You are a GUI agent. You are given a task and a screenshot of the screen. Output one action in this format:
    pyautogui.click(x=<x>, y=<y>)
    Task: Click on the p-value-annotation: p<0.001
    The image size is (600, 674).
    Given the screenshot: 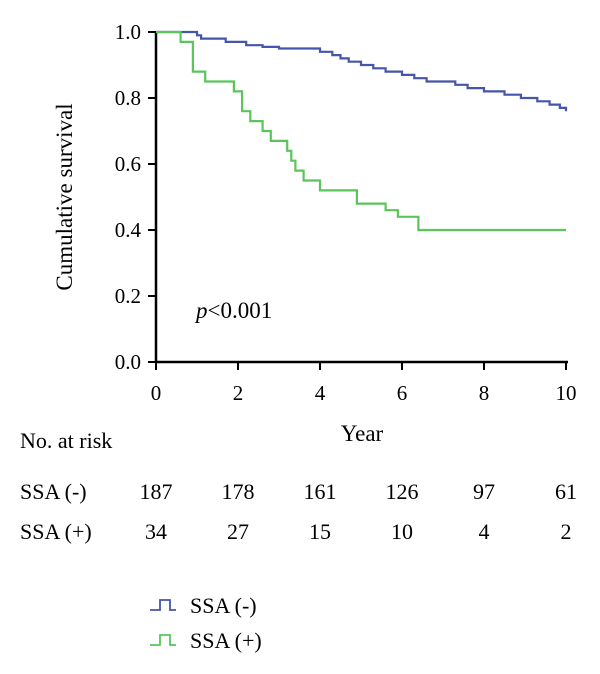 What is the action you would take?
    pyautogui.click(x=233, y=310)
    